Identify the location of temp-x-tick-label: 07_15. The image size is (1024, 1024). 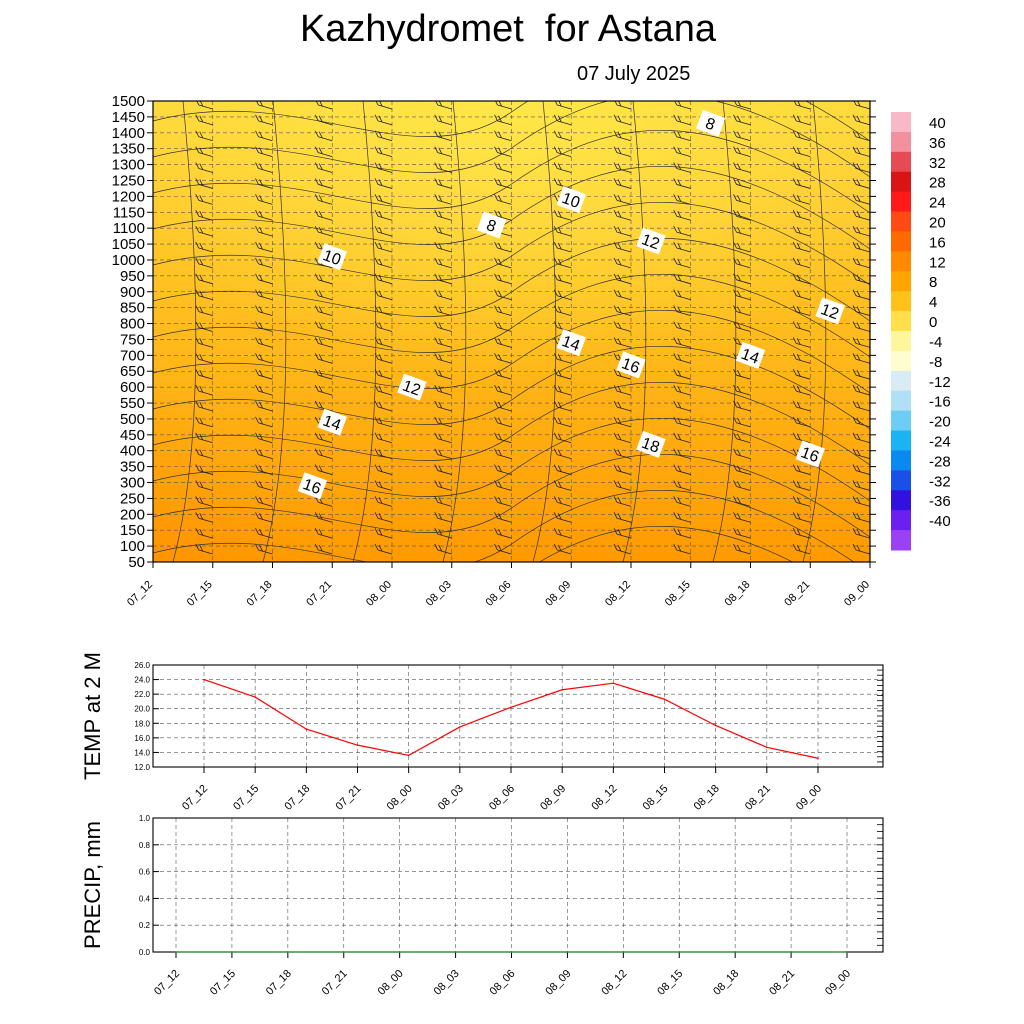
(246, 798).